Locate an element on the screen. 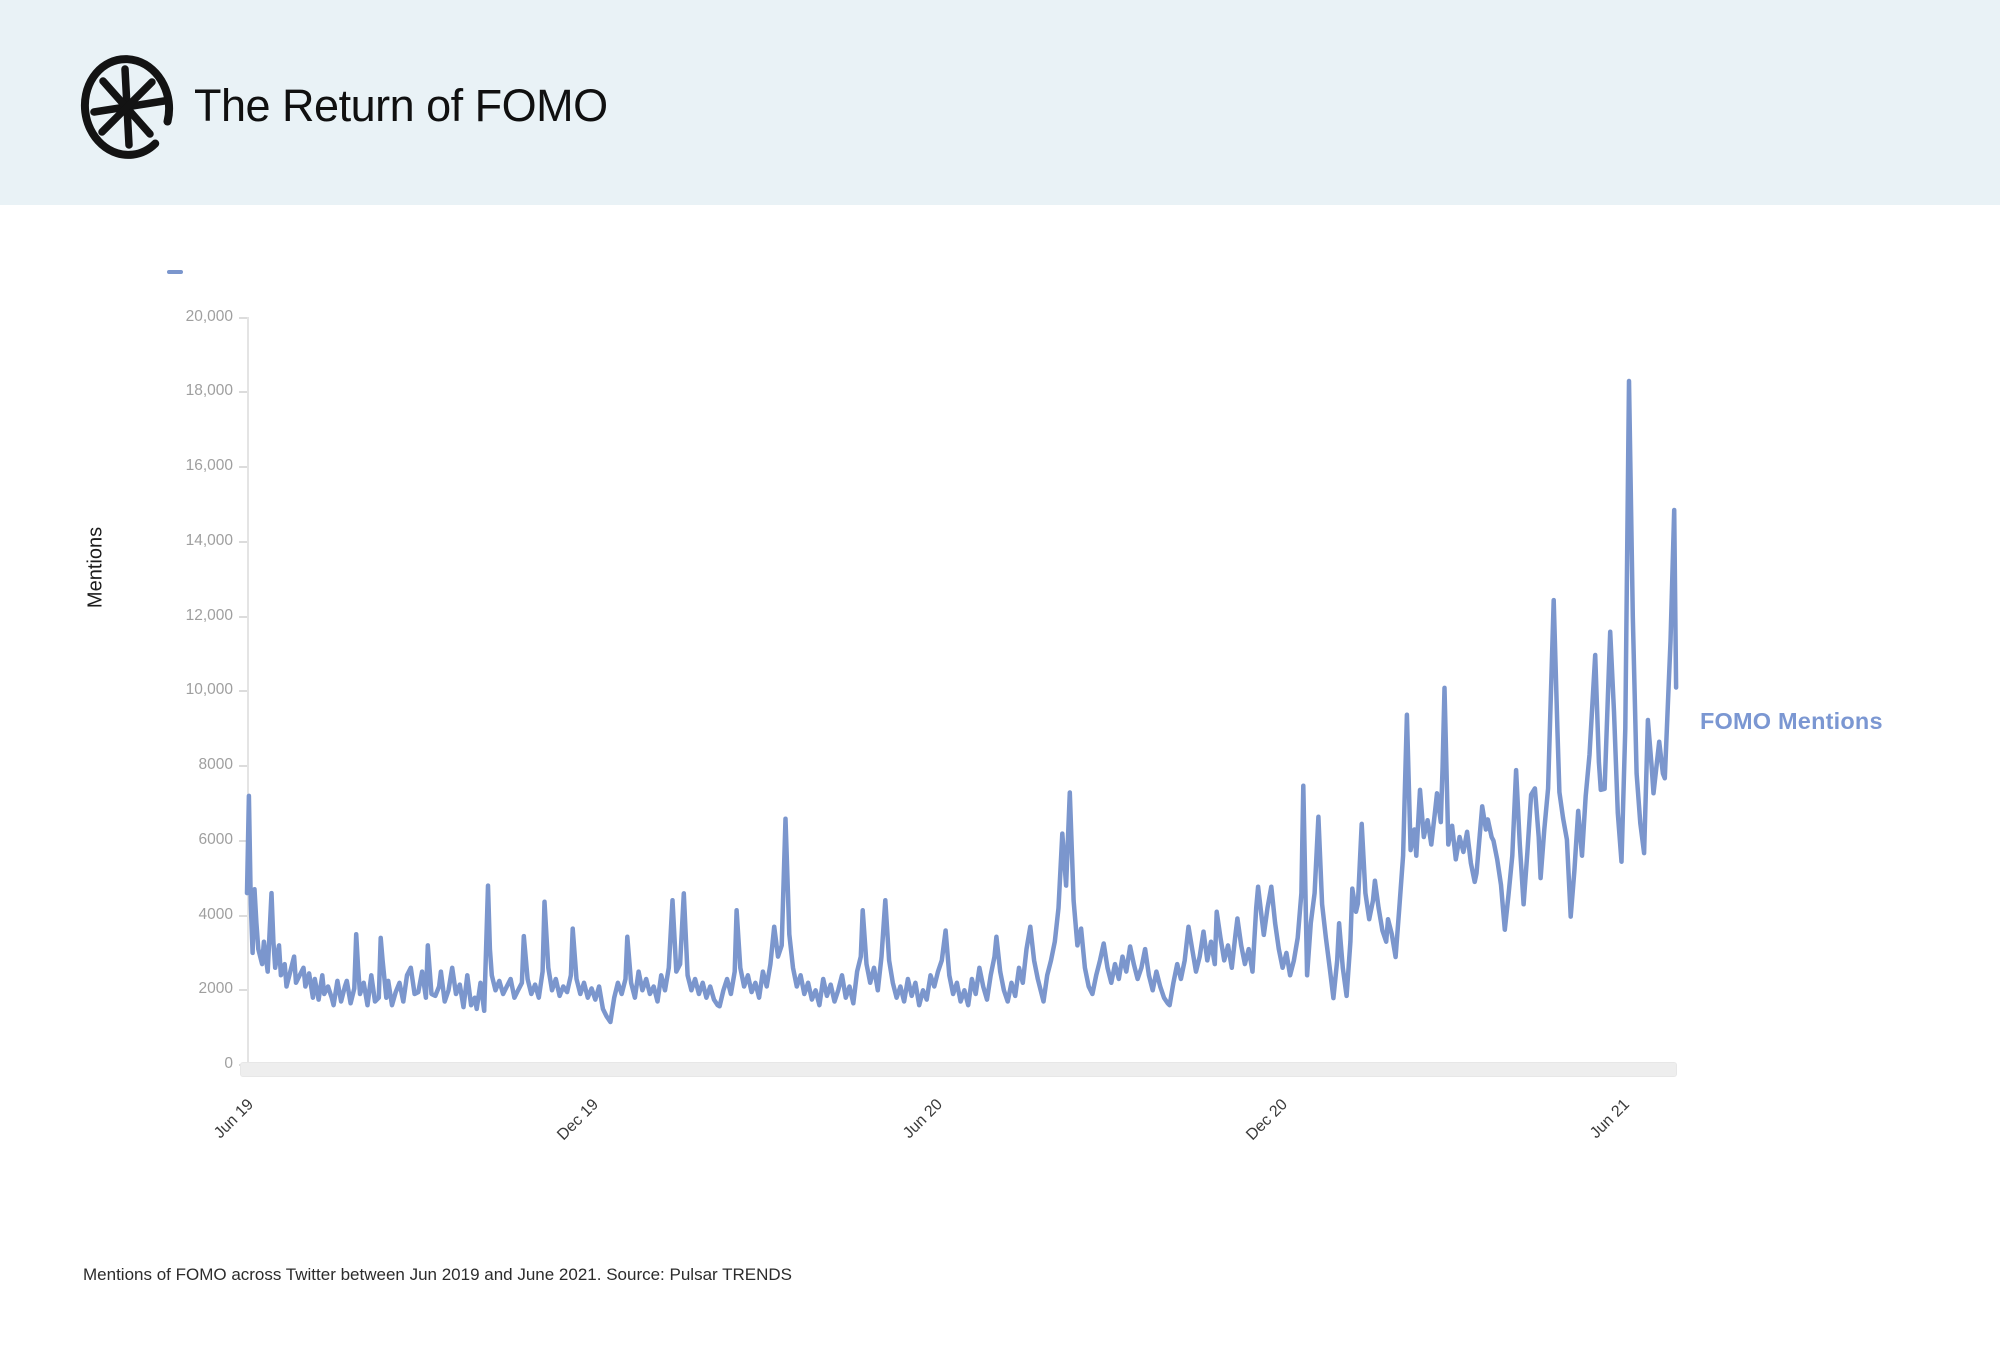 Image resolution: width=2000 pixels, height=1367 pixels. x-axis-scroll-track is located at coordinates (958, 1069).